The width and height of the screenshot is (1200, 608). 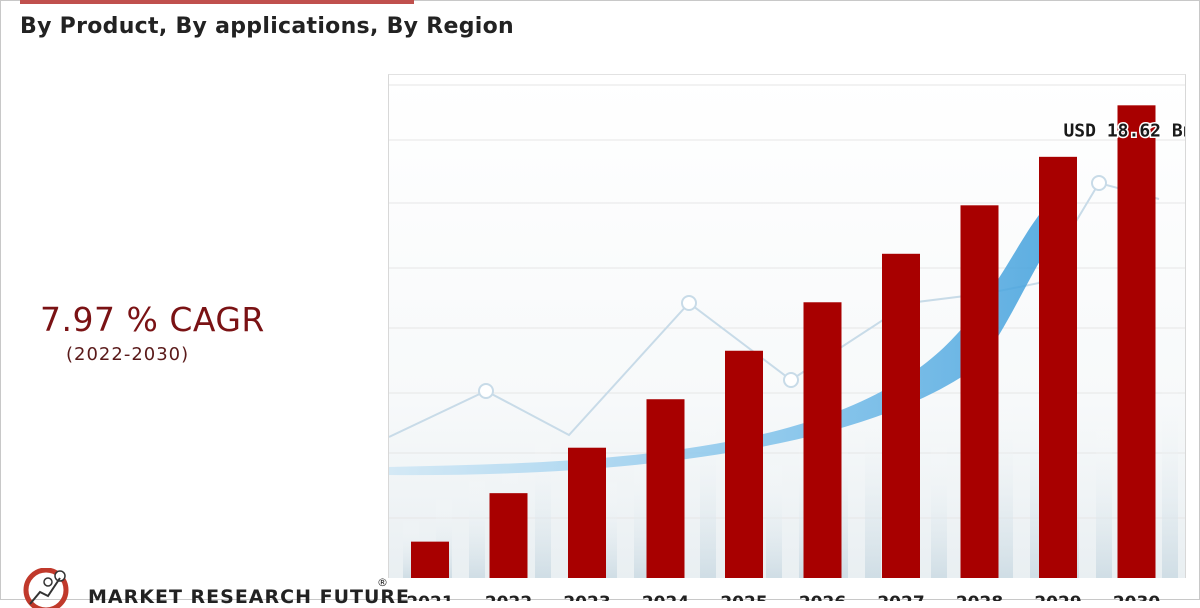 What do you see at coordinates (744, 464) in the screenshot?
I see `bar-2025` at bounding box center [744, 464].